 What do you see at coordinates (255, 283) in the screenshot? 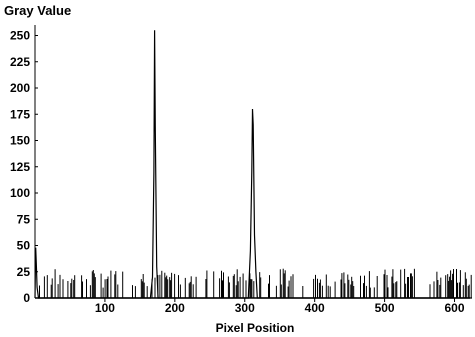
I see `noise-spikes` at bounding box center [255, 283].